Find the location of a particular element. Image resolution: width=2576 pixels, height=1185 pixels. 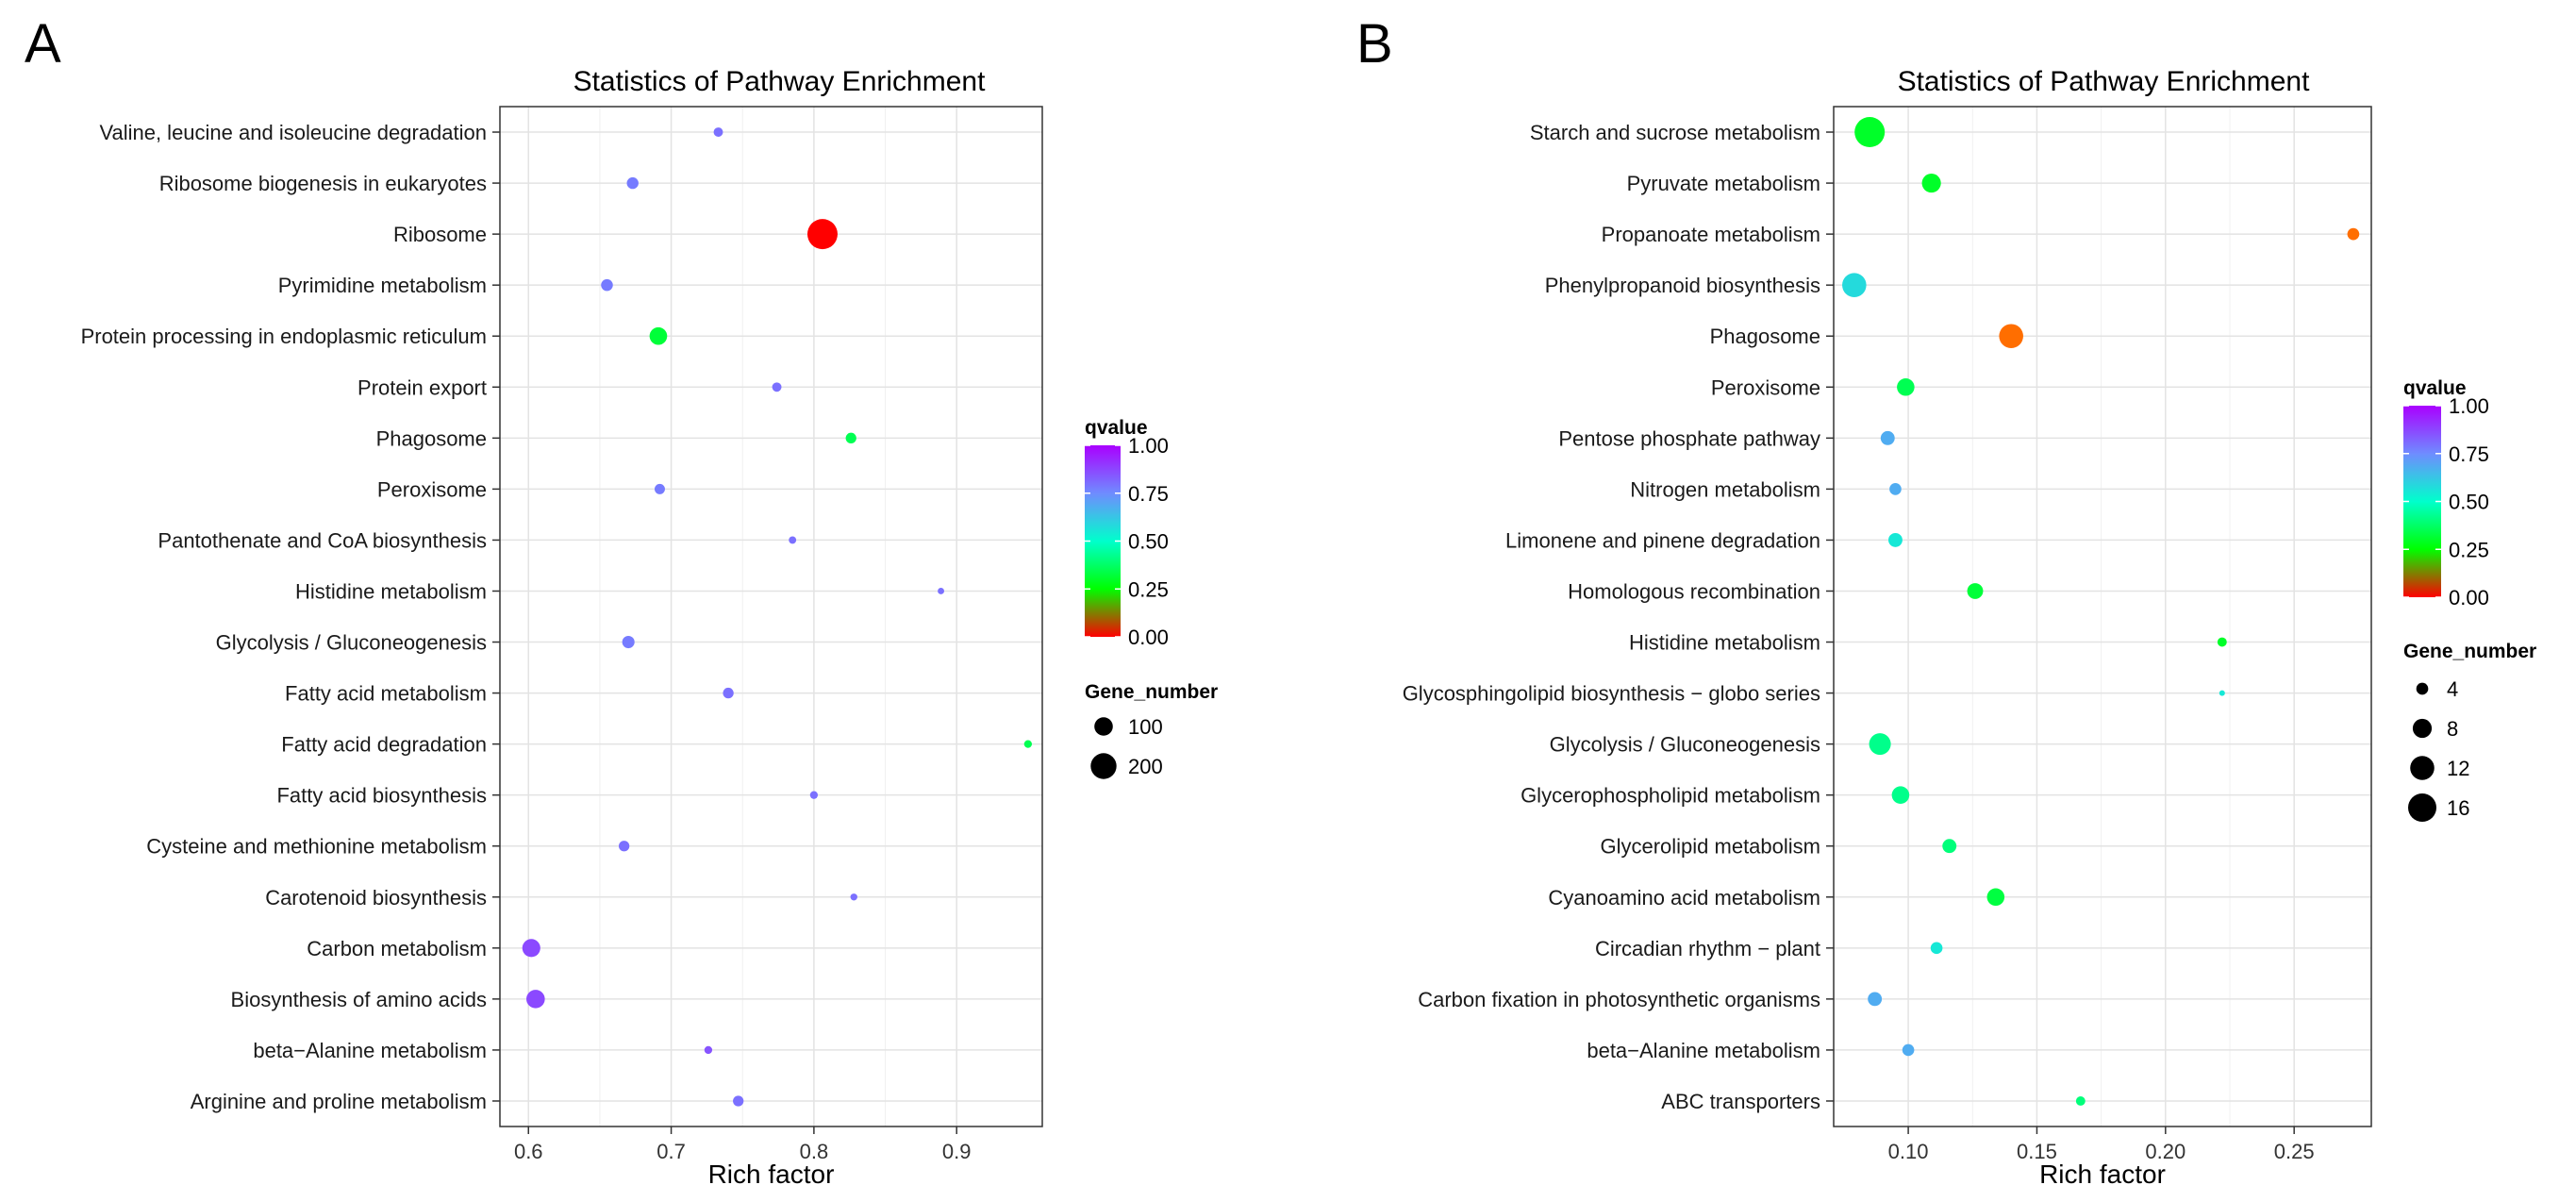

size-legend-label: 100 is located at coordinates (1145, 727).